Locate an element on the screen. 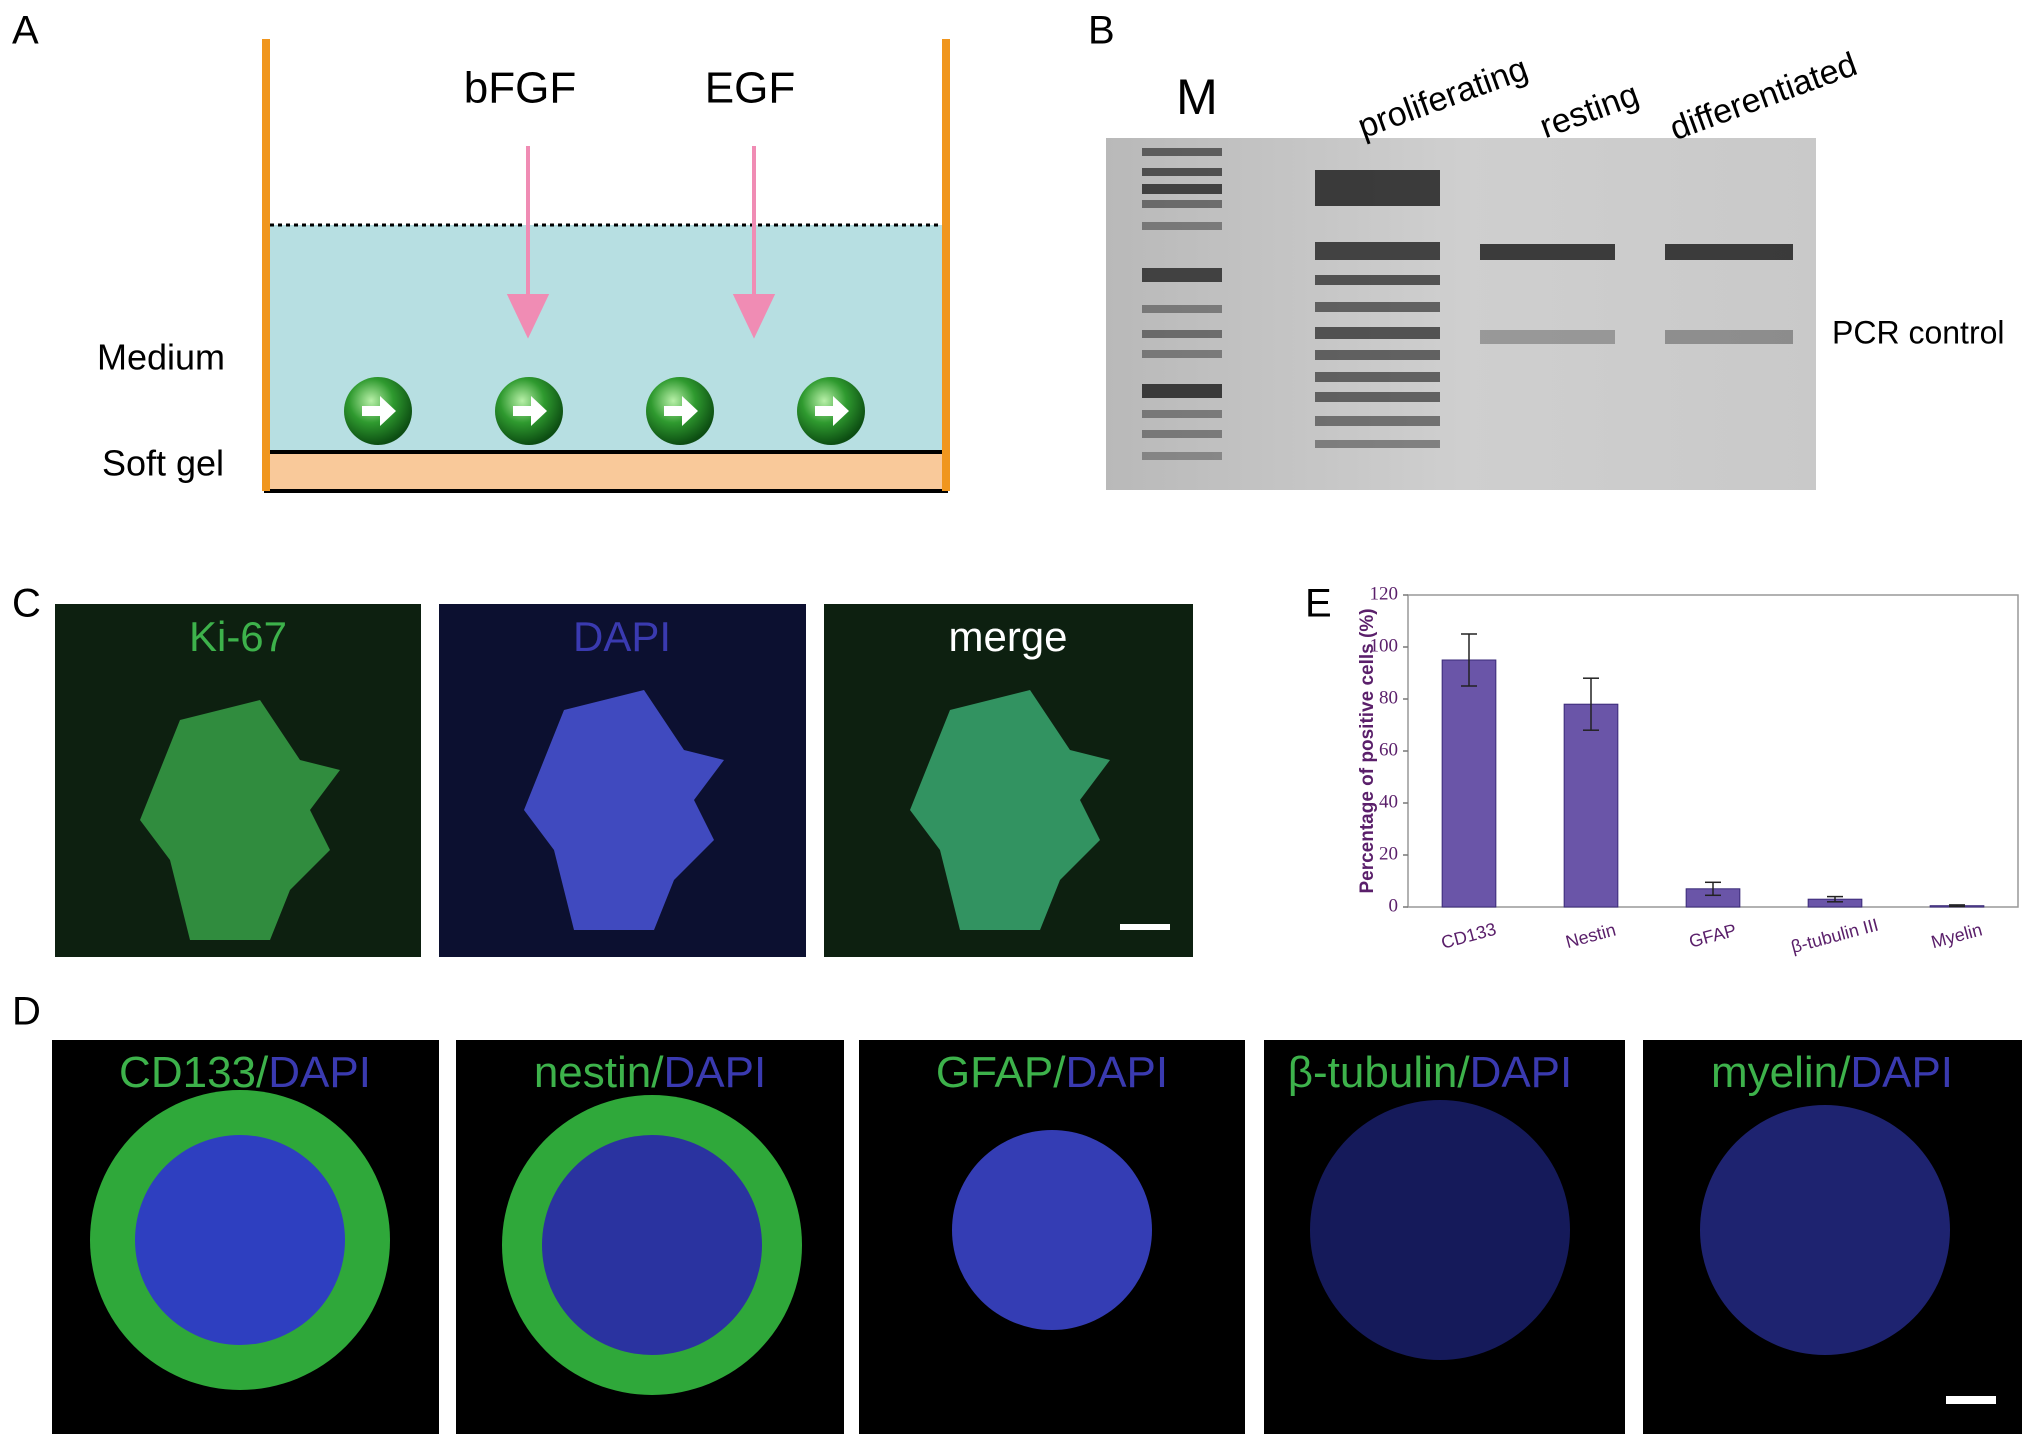 The height and width of the screenshot is (1442, 2031). image-title: GFAP/DAPI is located at coordinates (1052, 1072).